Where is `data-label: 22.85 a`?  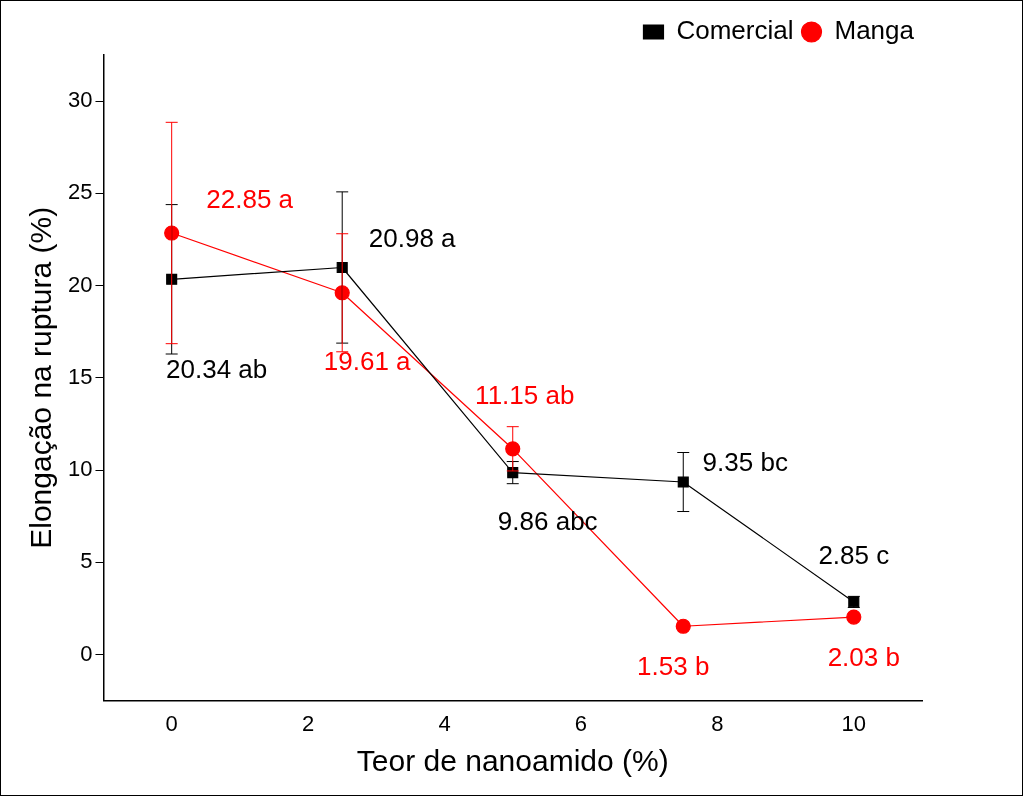 data-label: 22.85 a is located at coordinates (250, 199).